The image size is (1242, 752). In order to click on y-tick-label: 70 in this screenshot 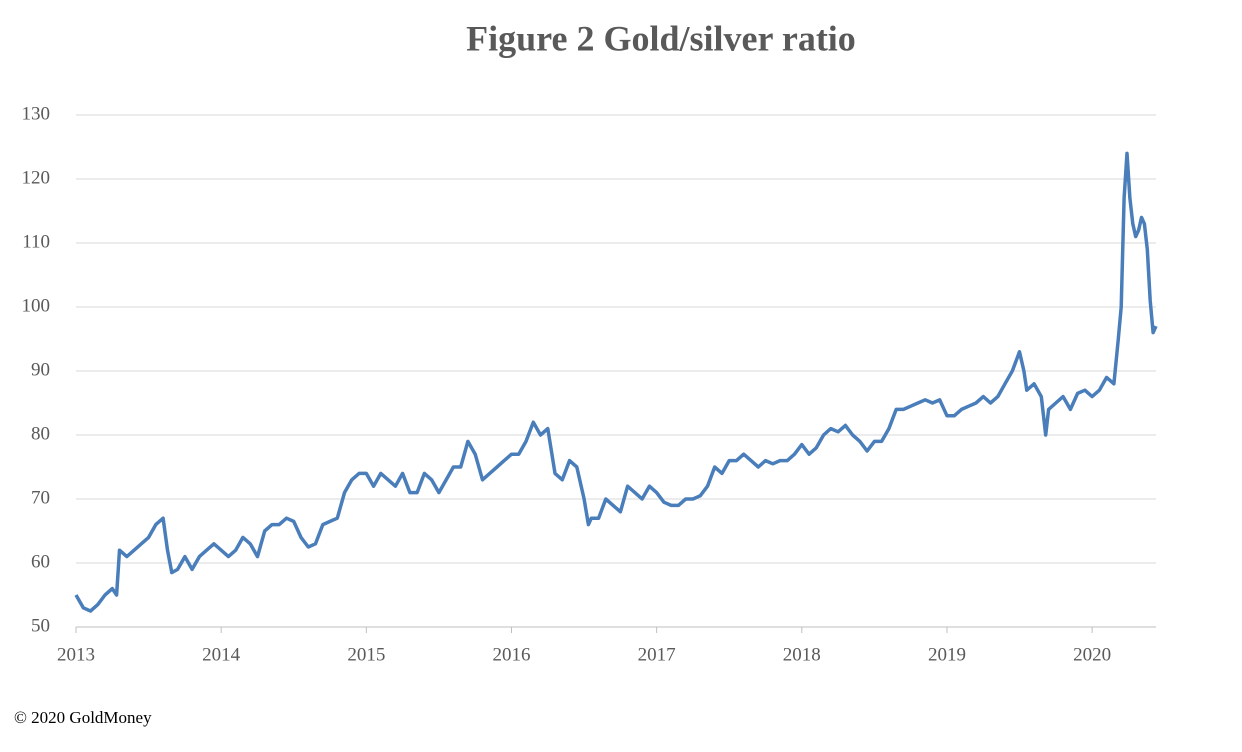, I will do `click(40, 497)`.